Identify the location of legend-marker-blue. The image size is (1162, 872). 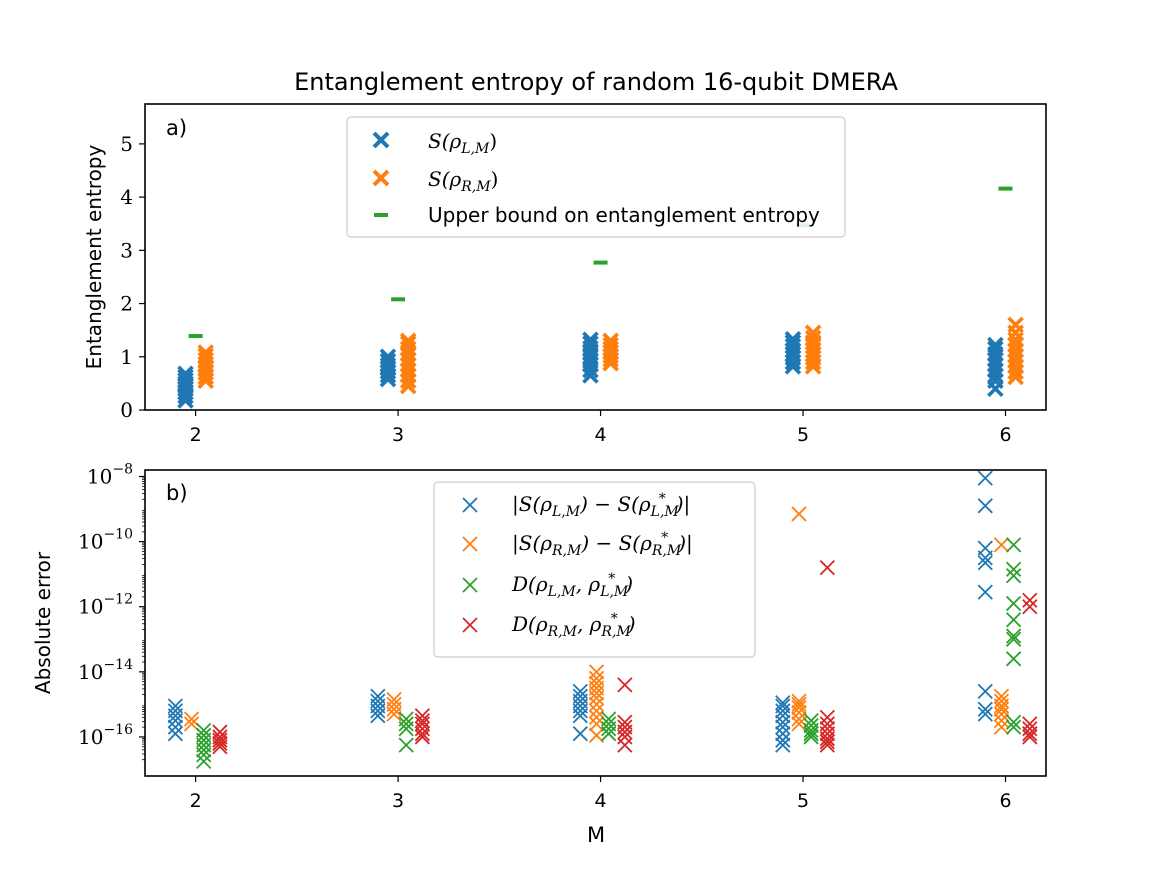
(381, 140).